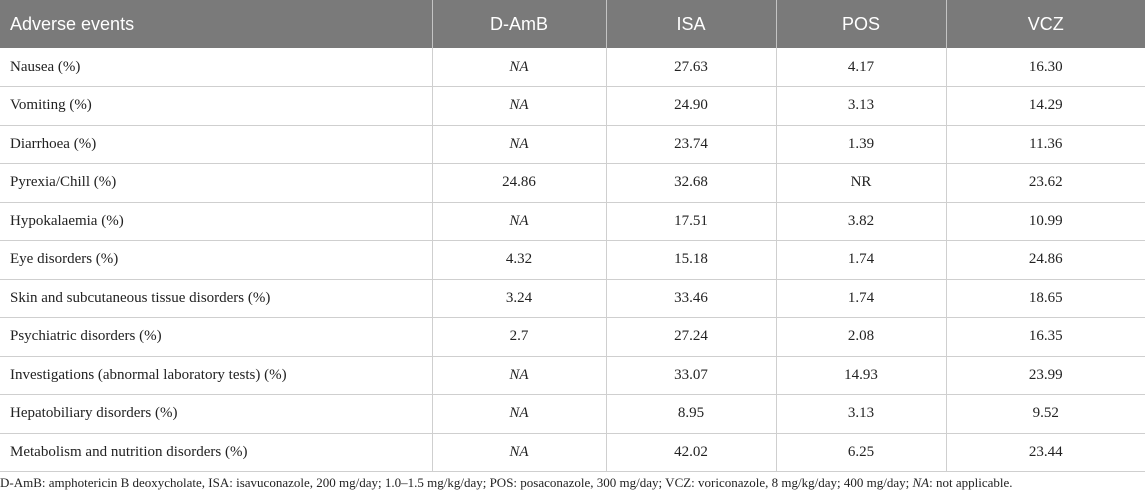 The image size is (1145, 496). Describe the element at coordinates (1045, 260) in the screenshot. I see `cell-vcz: 24.86` at that location.